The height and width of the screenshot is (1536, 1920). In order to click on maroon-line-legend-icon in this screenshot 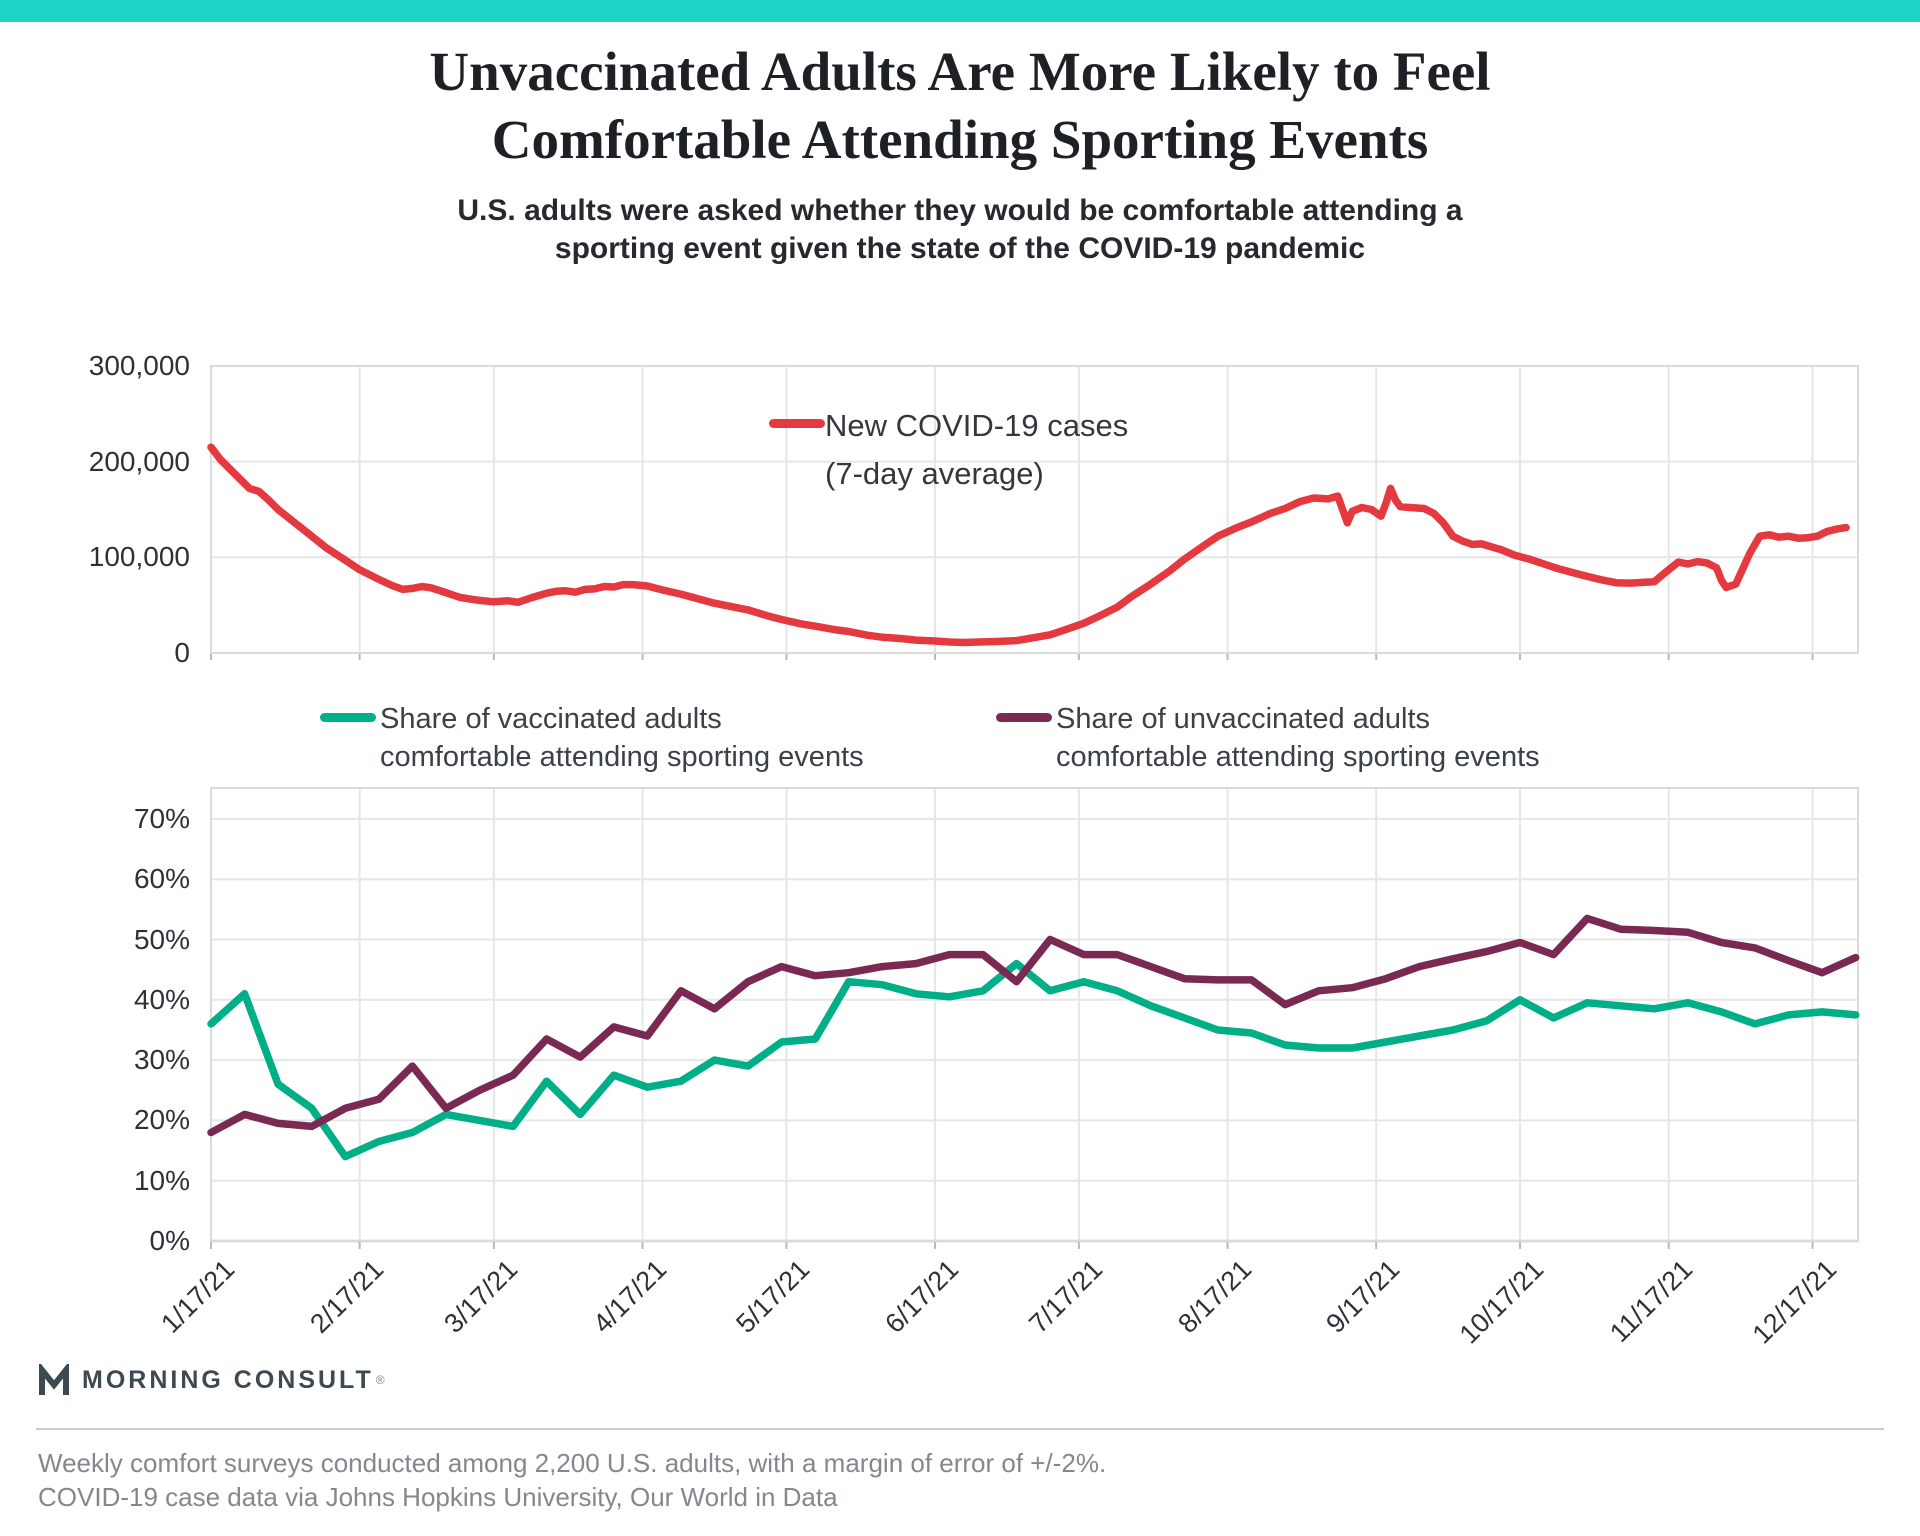, I will do `click(1024, 717)`.